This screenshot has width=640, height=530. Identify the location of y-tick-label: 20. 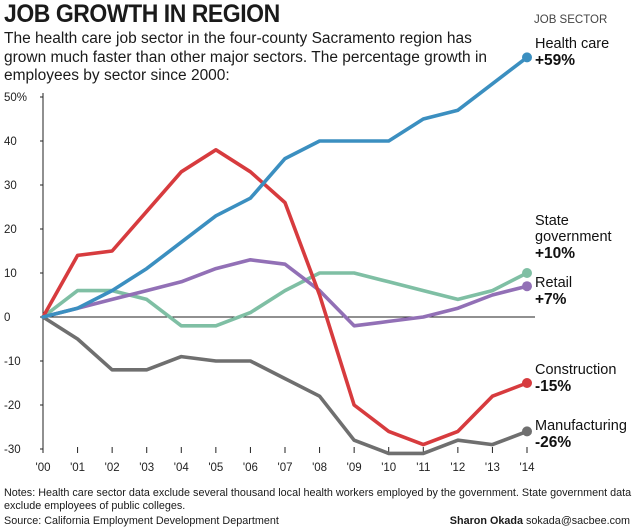
(10, 230).